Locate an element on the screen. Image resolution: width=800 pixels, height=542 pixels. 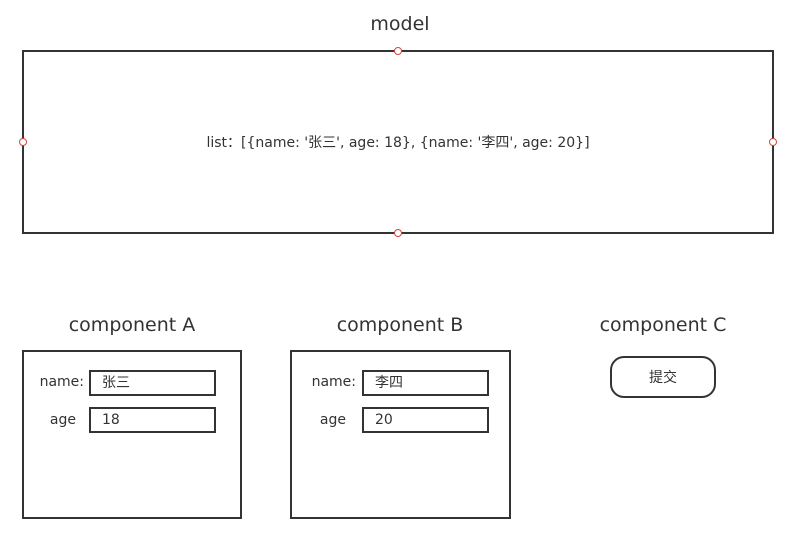
left-connection-handle is located at coordinates (23, 142).